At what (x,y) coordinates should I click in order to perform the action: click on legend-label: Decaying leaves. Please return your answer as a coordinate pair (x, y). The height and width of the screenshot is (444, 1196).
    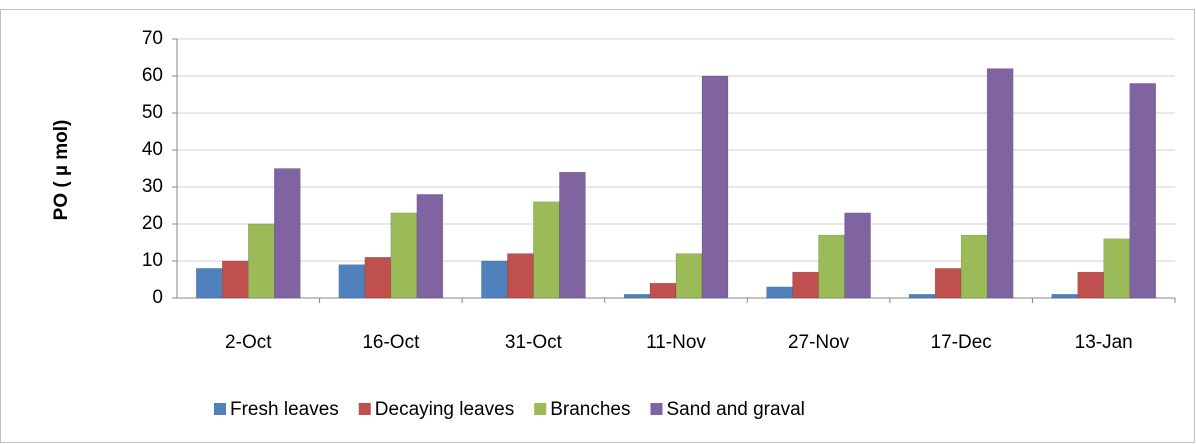
    Looking at the image, I should click on (444, 409).